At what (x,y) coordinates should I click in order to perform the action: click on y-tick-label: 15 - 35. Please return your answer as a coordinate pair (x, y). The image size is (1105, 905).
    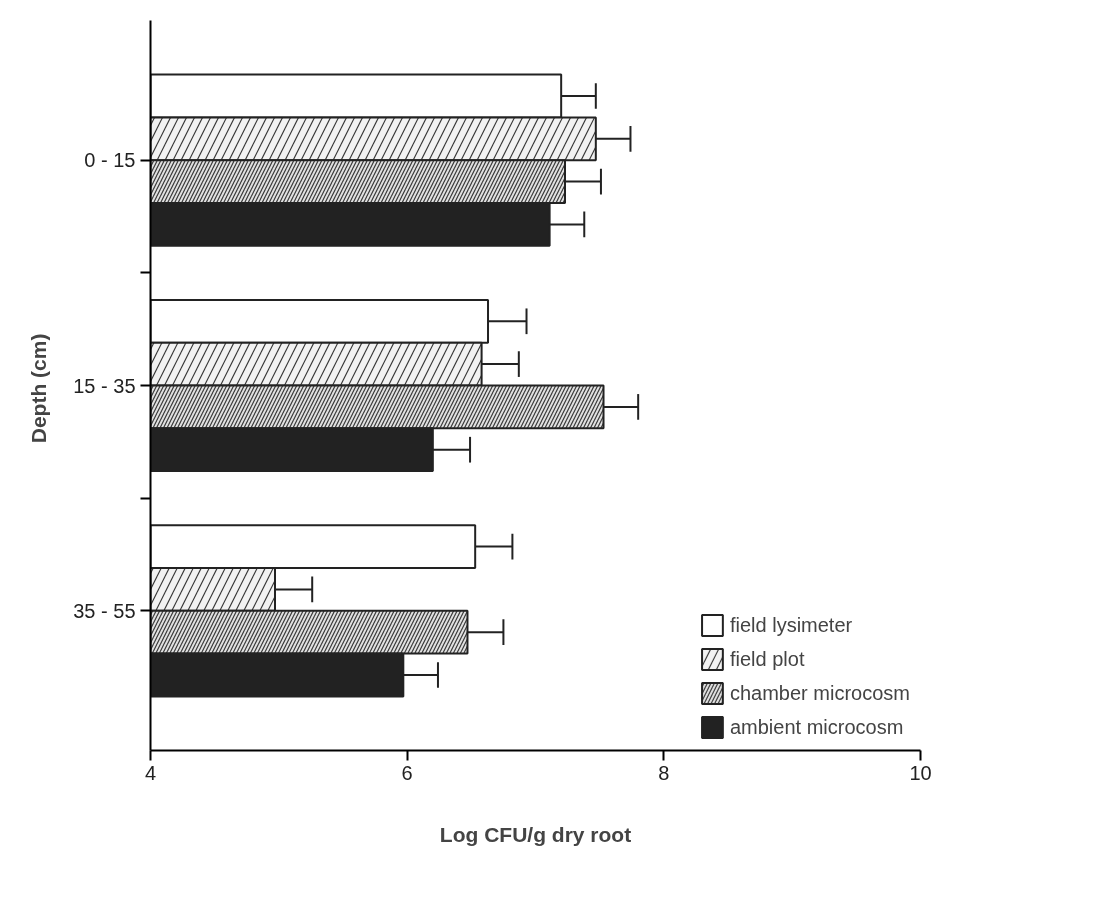
    Looking at the image, I should click on (104, 385).